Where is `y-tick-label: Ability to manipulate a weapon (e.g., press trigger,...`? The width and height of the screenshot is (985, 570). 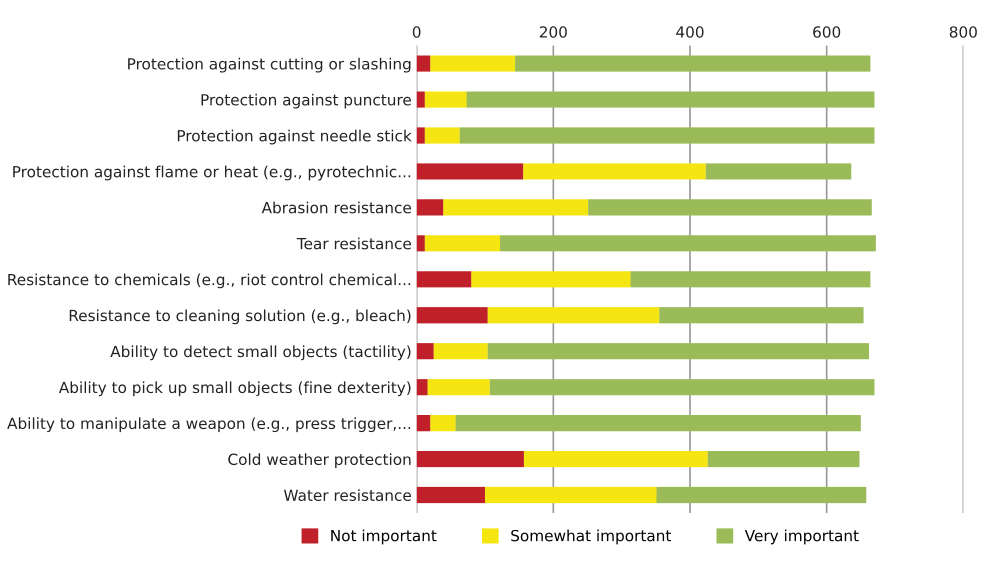 y-tick-label: Ability to manipulate a weapon (e.g., press trigger,... is located at coordinates (208, 424).